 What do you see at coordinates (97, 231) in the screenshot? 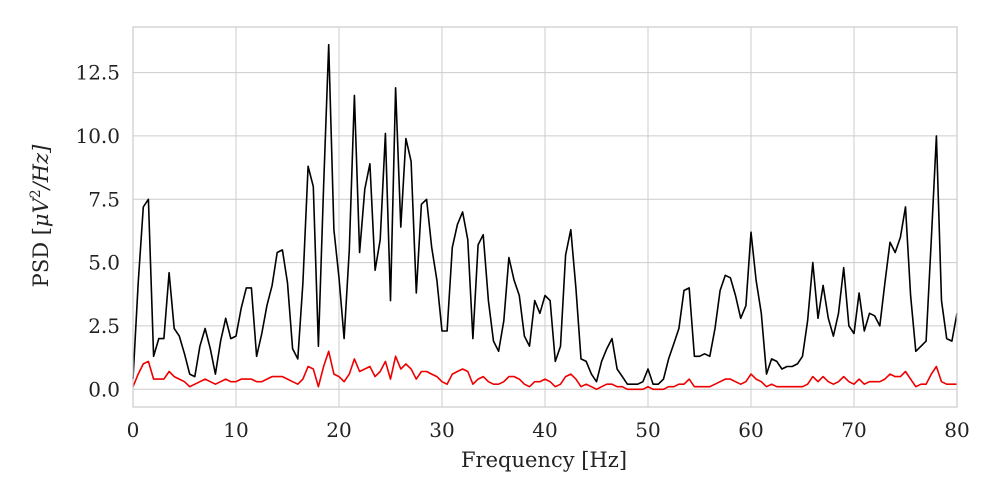
I see `y-tick-labels: 0.0 2.5 5.0 7.5 10.0 12.5` at bounding box center [97, 231].